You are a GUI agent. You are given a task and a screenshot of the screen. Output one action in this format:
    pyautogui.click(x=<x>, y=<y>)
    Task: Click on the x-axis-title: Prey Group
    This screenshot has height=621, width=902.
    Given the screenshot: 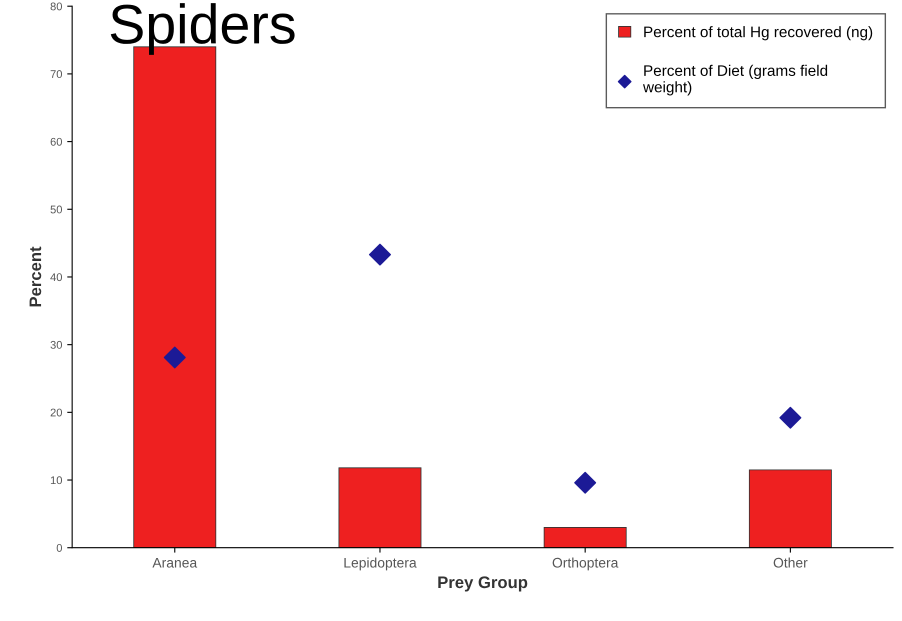 What is the action you would take?
    pyautogui.click(x=483, y=584)
    